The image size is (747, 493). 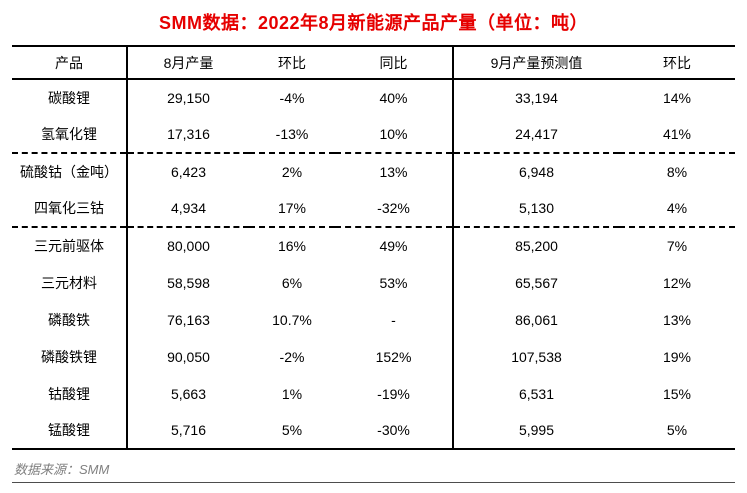 I want to click on table-row: 钴酸锂 5,663 1% -19% 6,531 15%, so click(x=373, y=393).